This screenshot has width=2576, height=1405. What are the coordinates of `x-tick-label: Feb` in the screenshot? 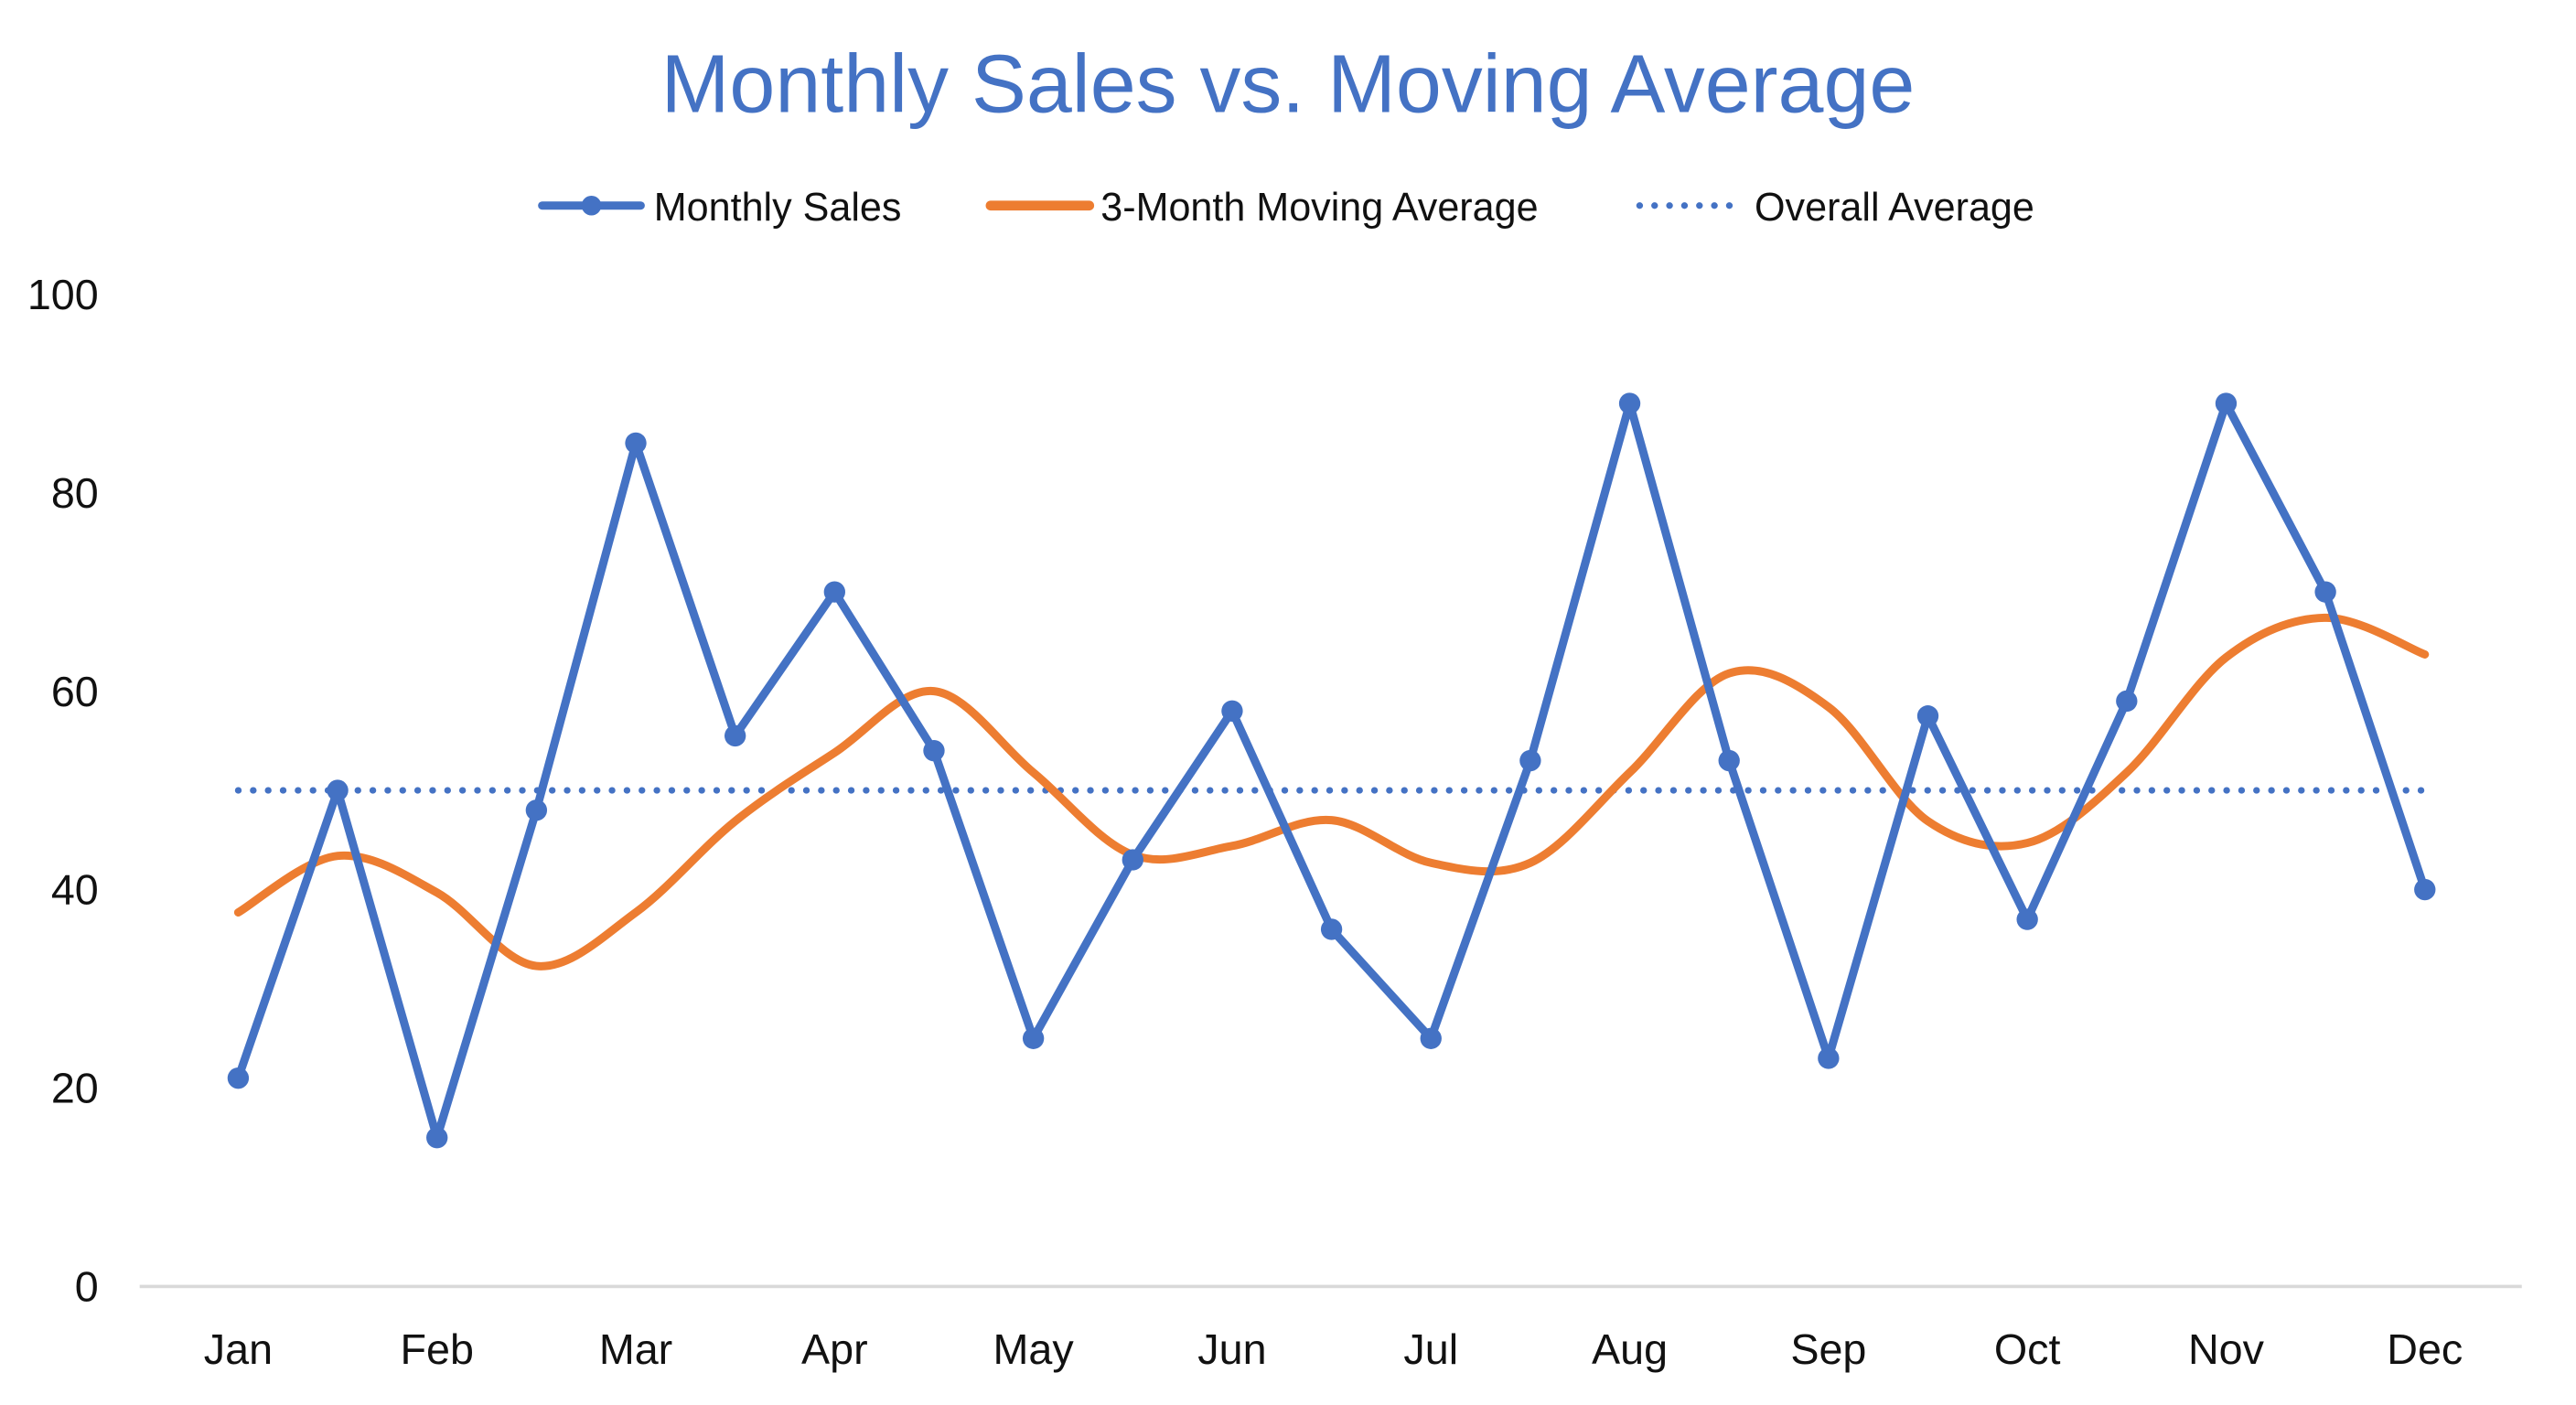 It's located at (437, 1349).